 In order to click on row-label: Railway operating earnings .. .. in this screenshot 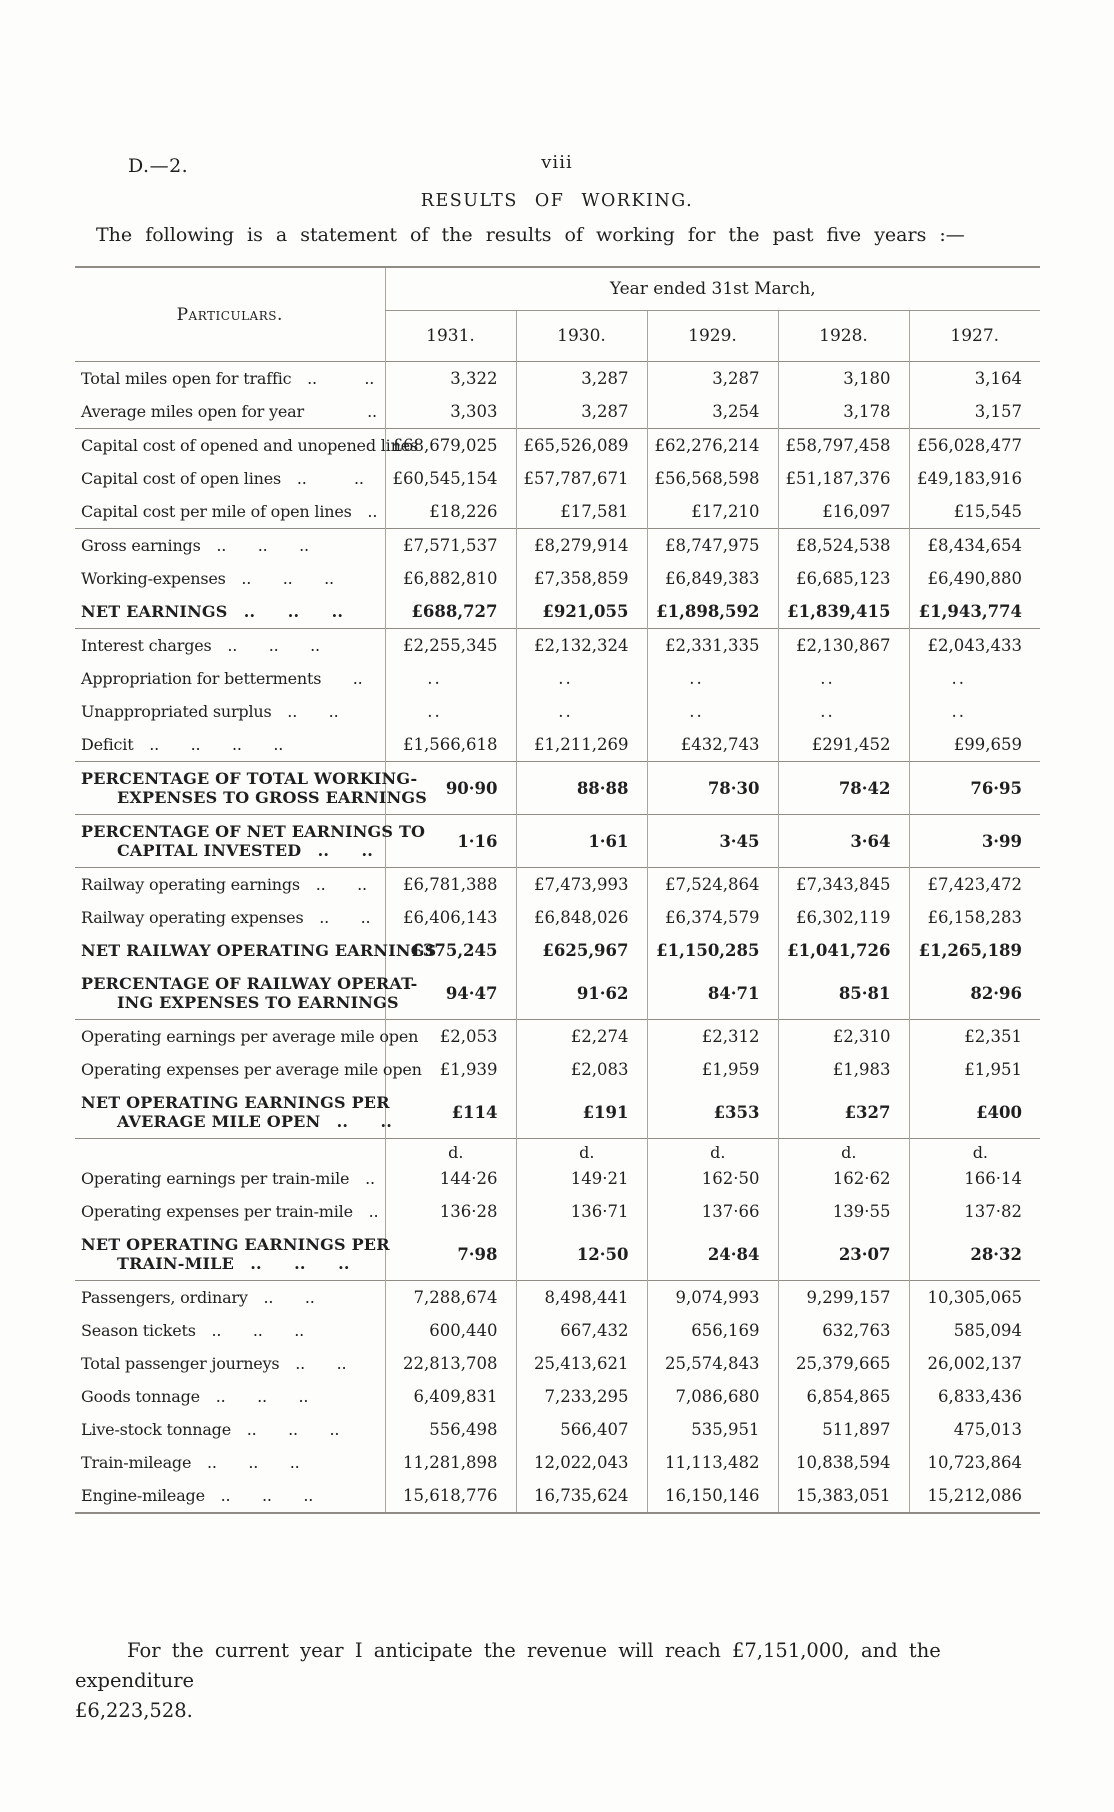, I will do `click(230, 884)`.